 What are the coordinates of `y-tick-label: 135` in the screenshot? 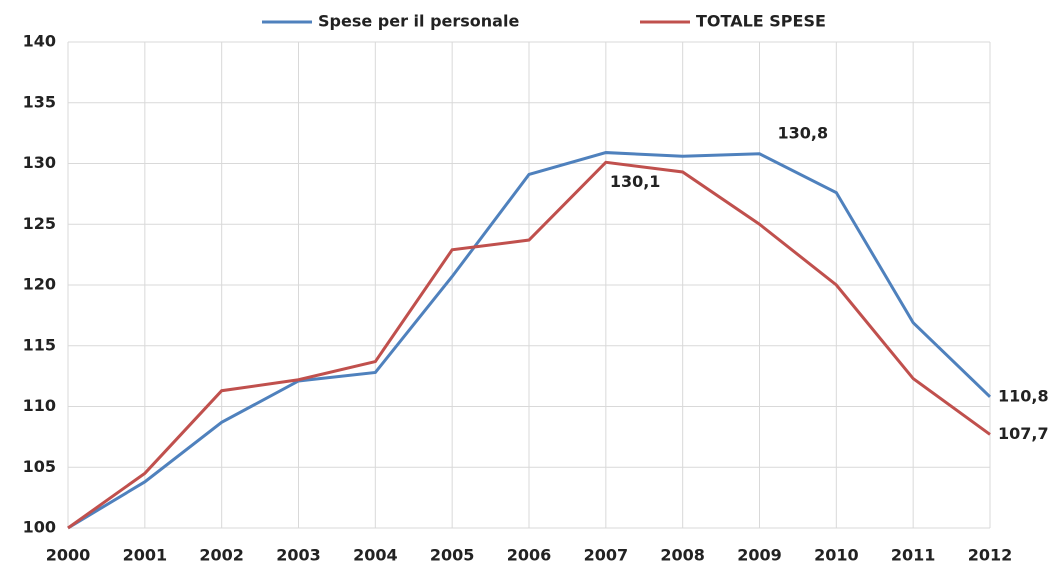 It's located at (39, 101).